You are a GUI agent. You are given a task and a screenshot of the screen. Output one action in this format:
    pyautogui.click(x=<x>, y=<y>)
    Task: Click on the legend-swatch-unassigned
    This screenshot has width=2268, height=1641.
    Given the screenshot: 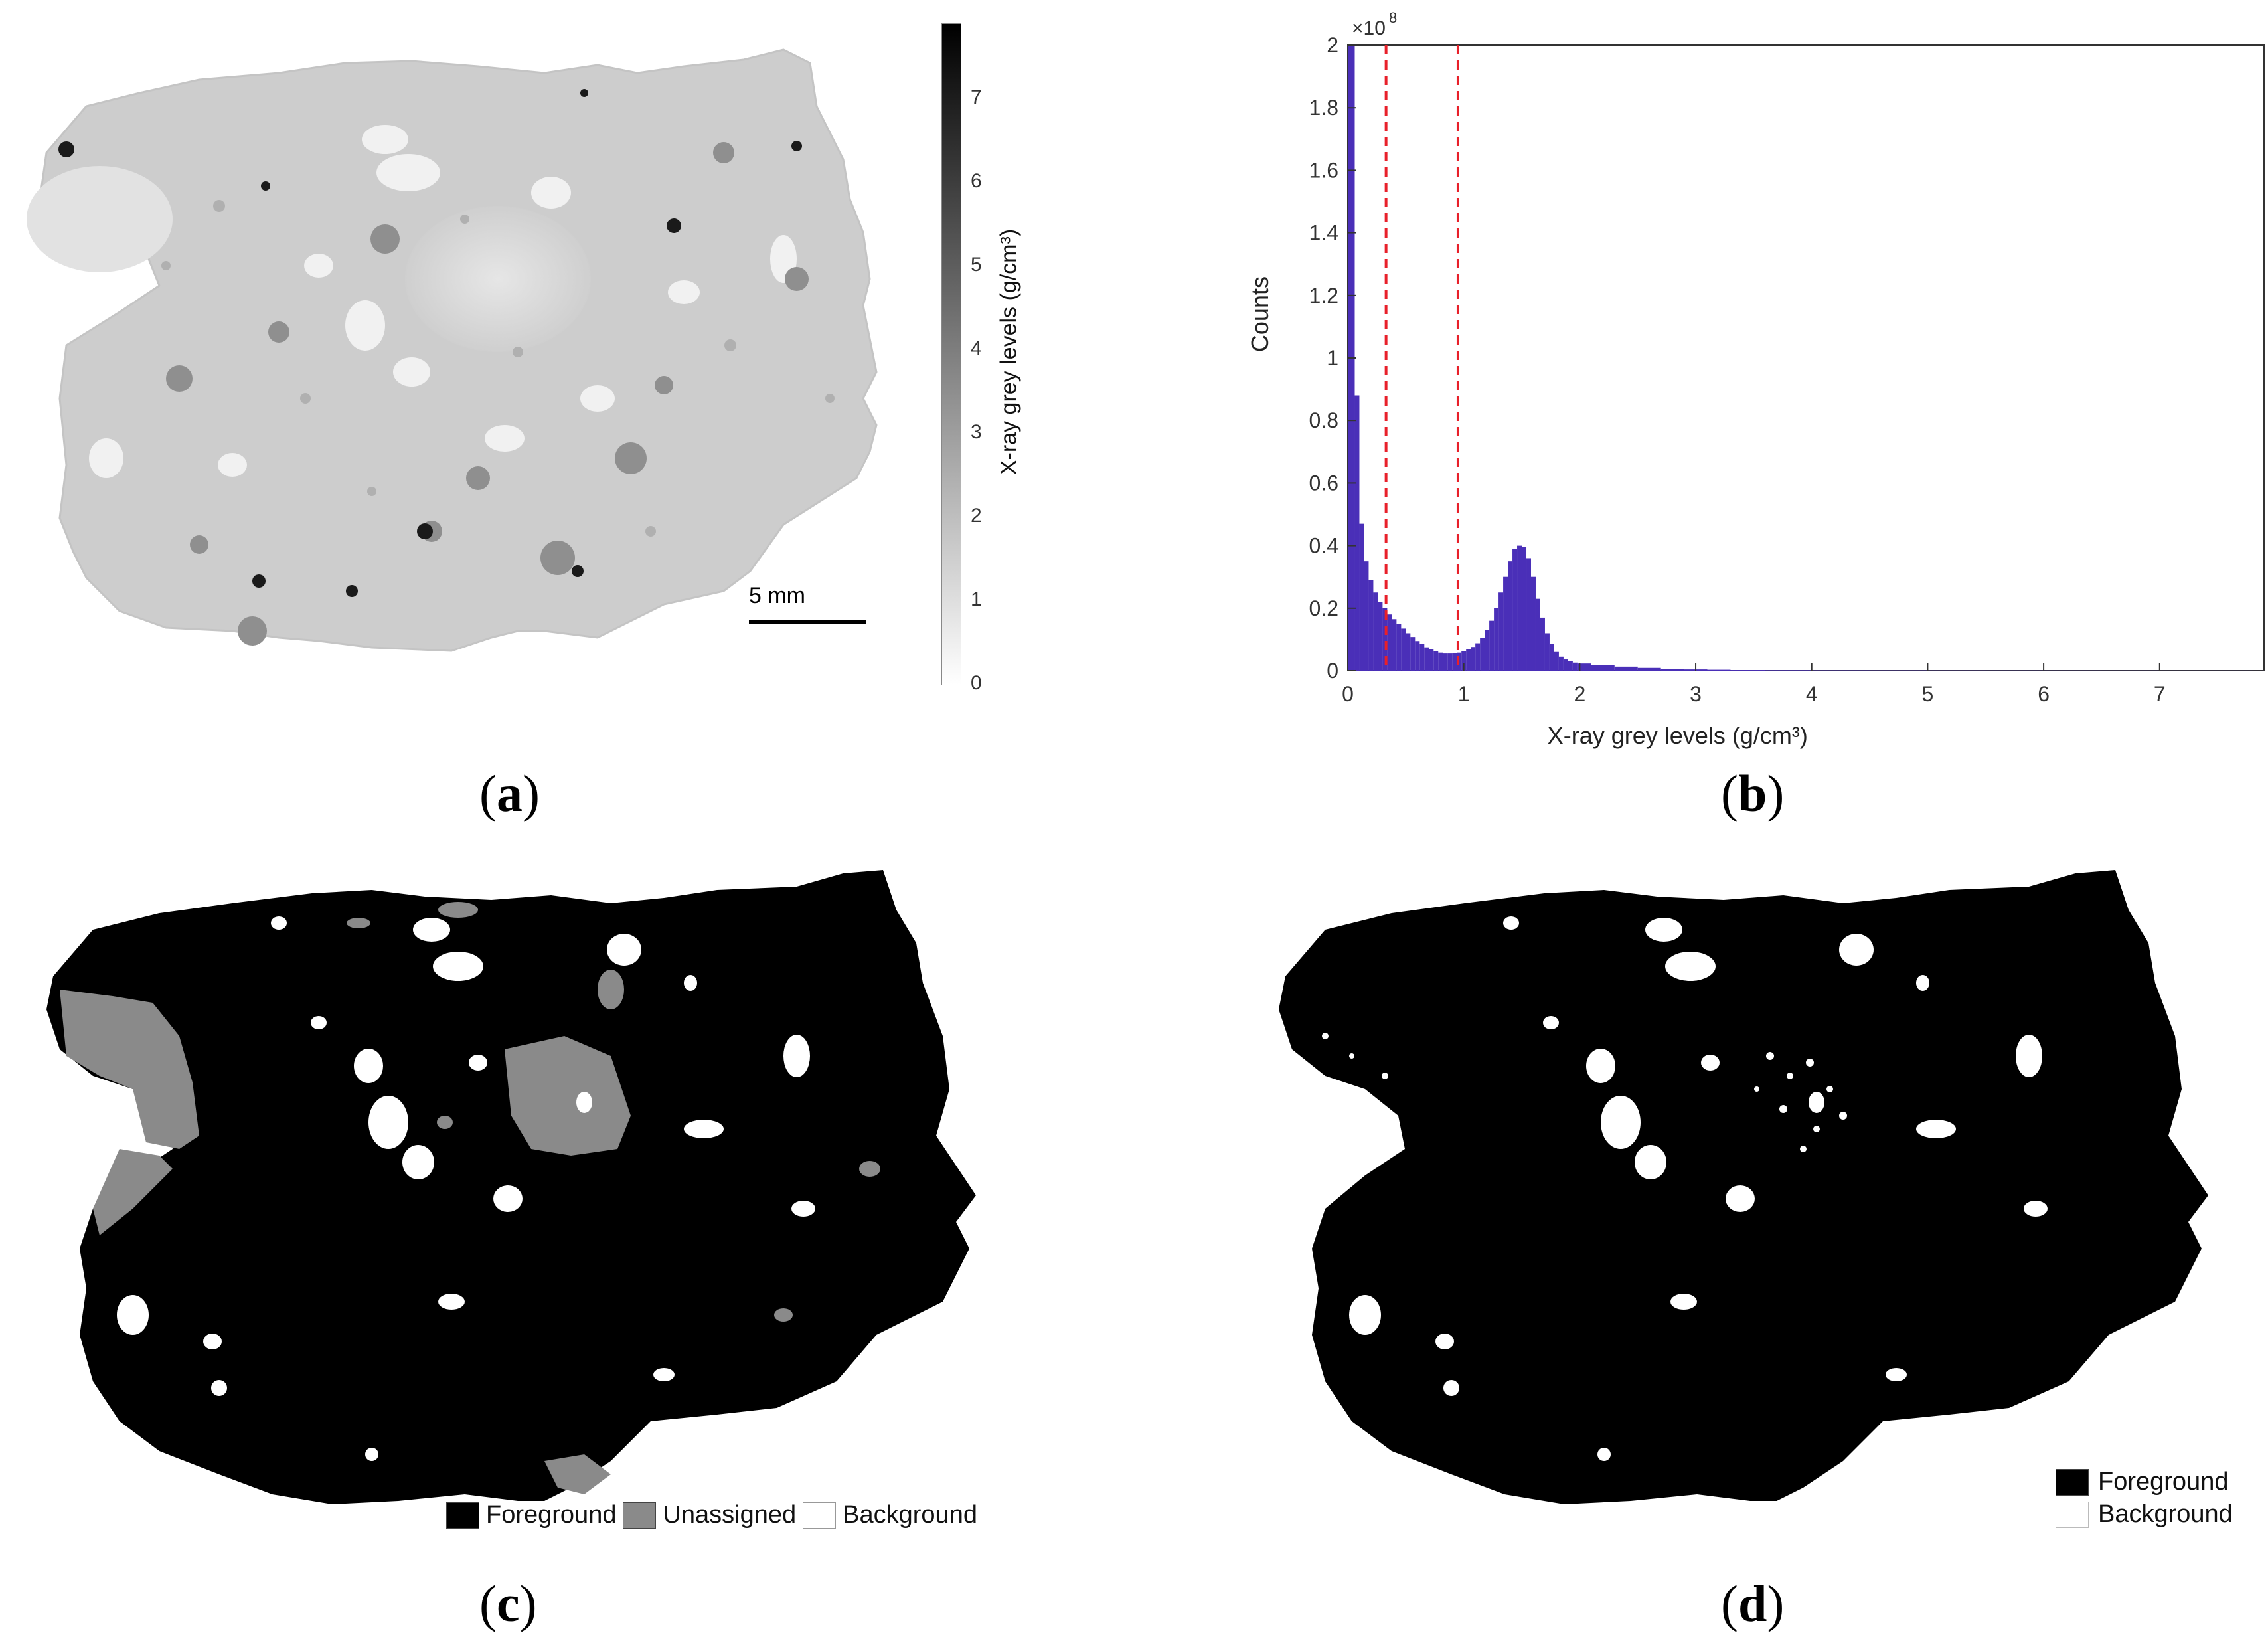 What is the action you would take?
    pyautogui.click(x=640, y=1516)
    